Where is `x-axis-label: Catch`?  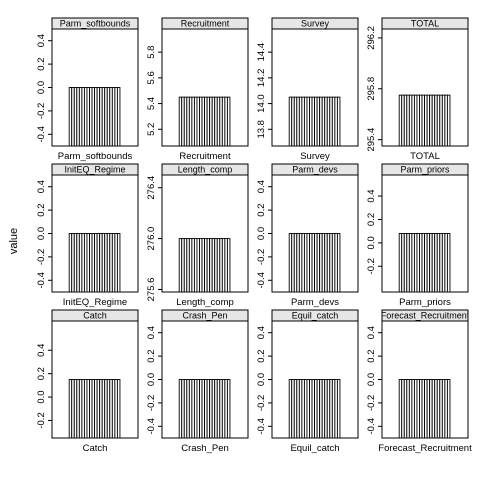 x-axis-label: Catch is located at coordinates (95, 448).